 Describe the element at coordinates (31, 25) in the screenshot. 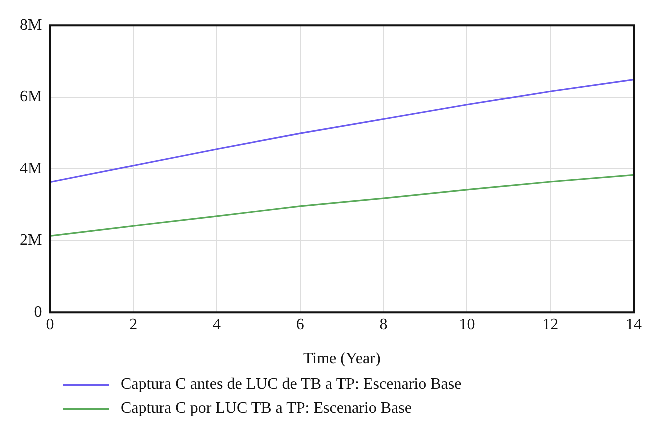

I see `y-tick-label: 8M` at that location.